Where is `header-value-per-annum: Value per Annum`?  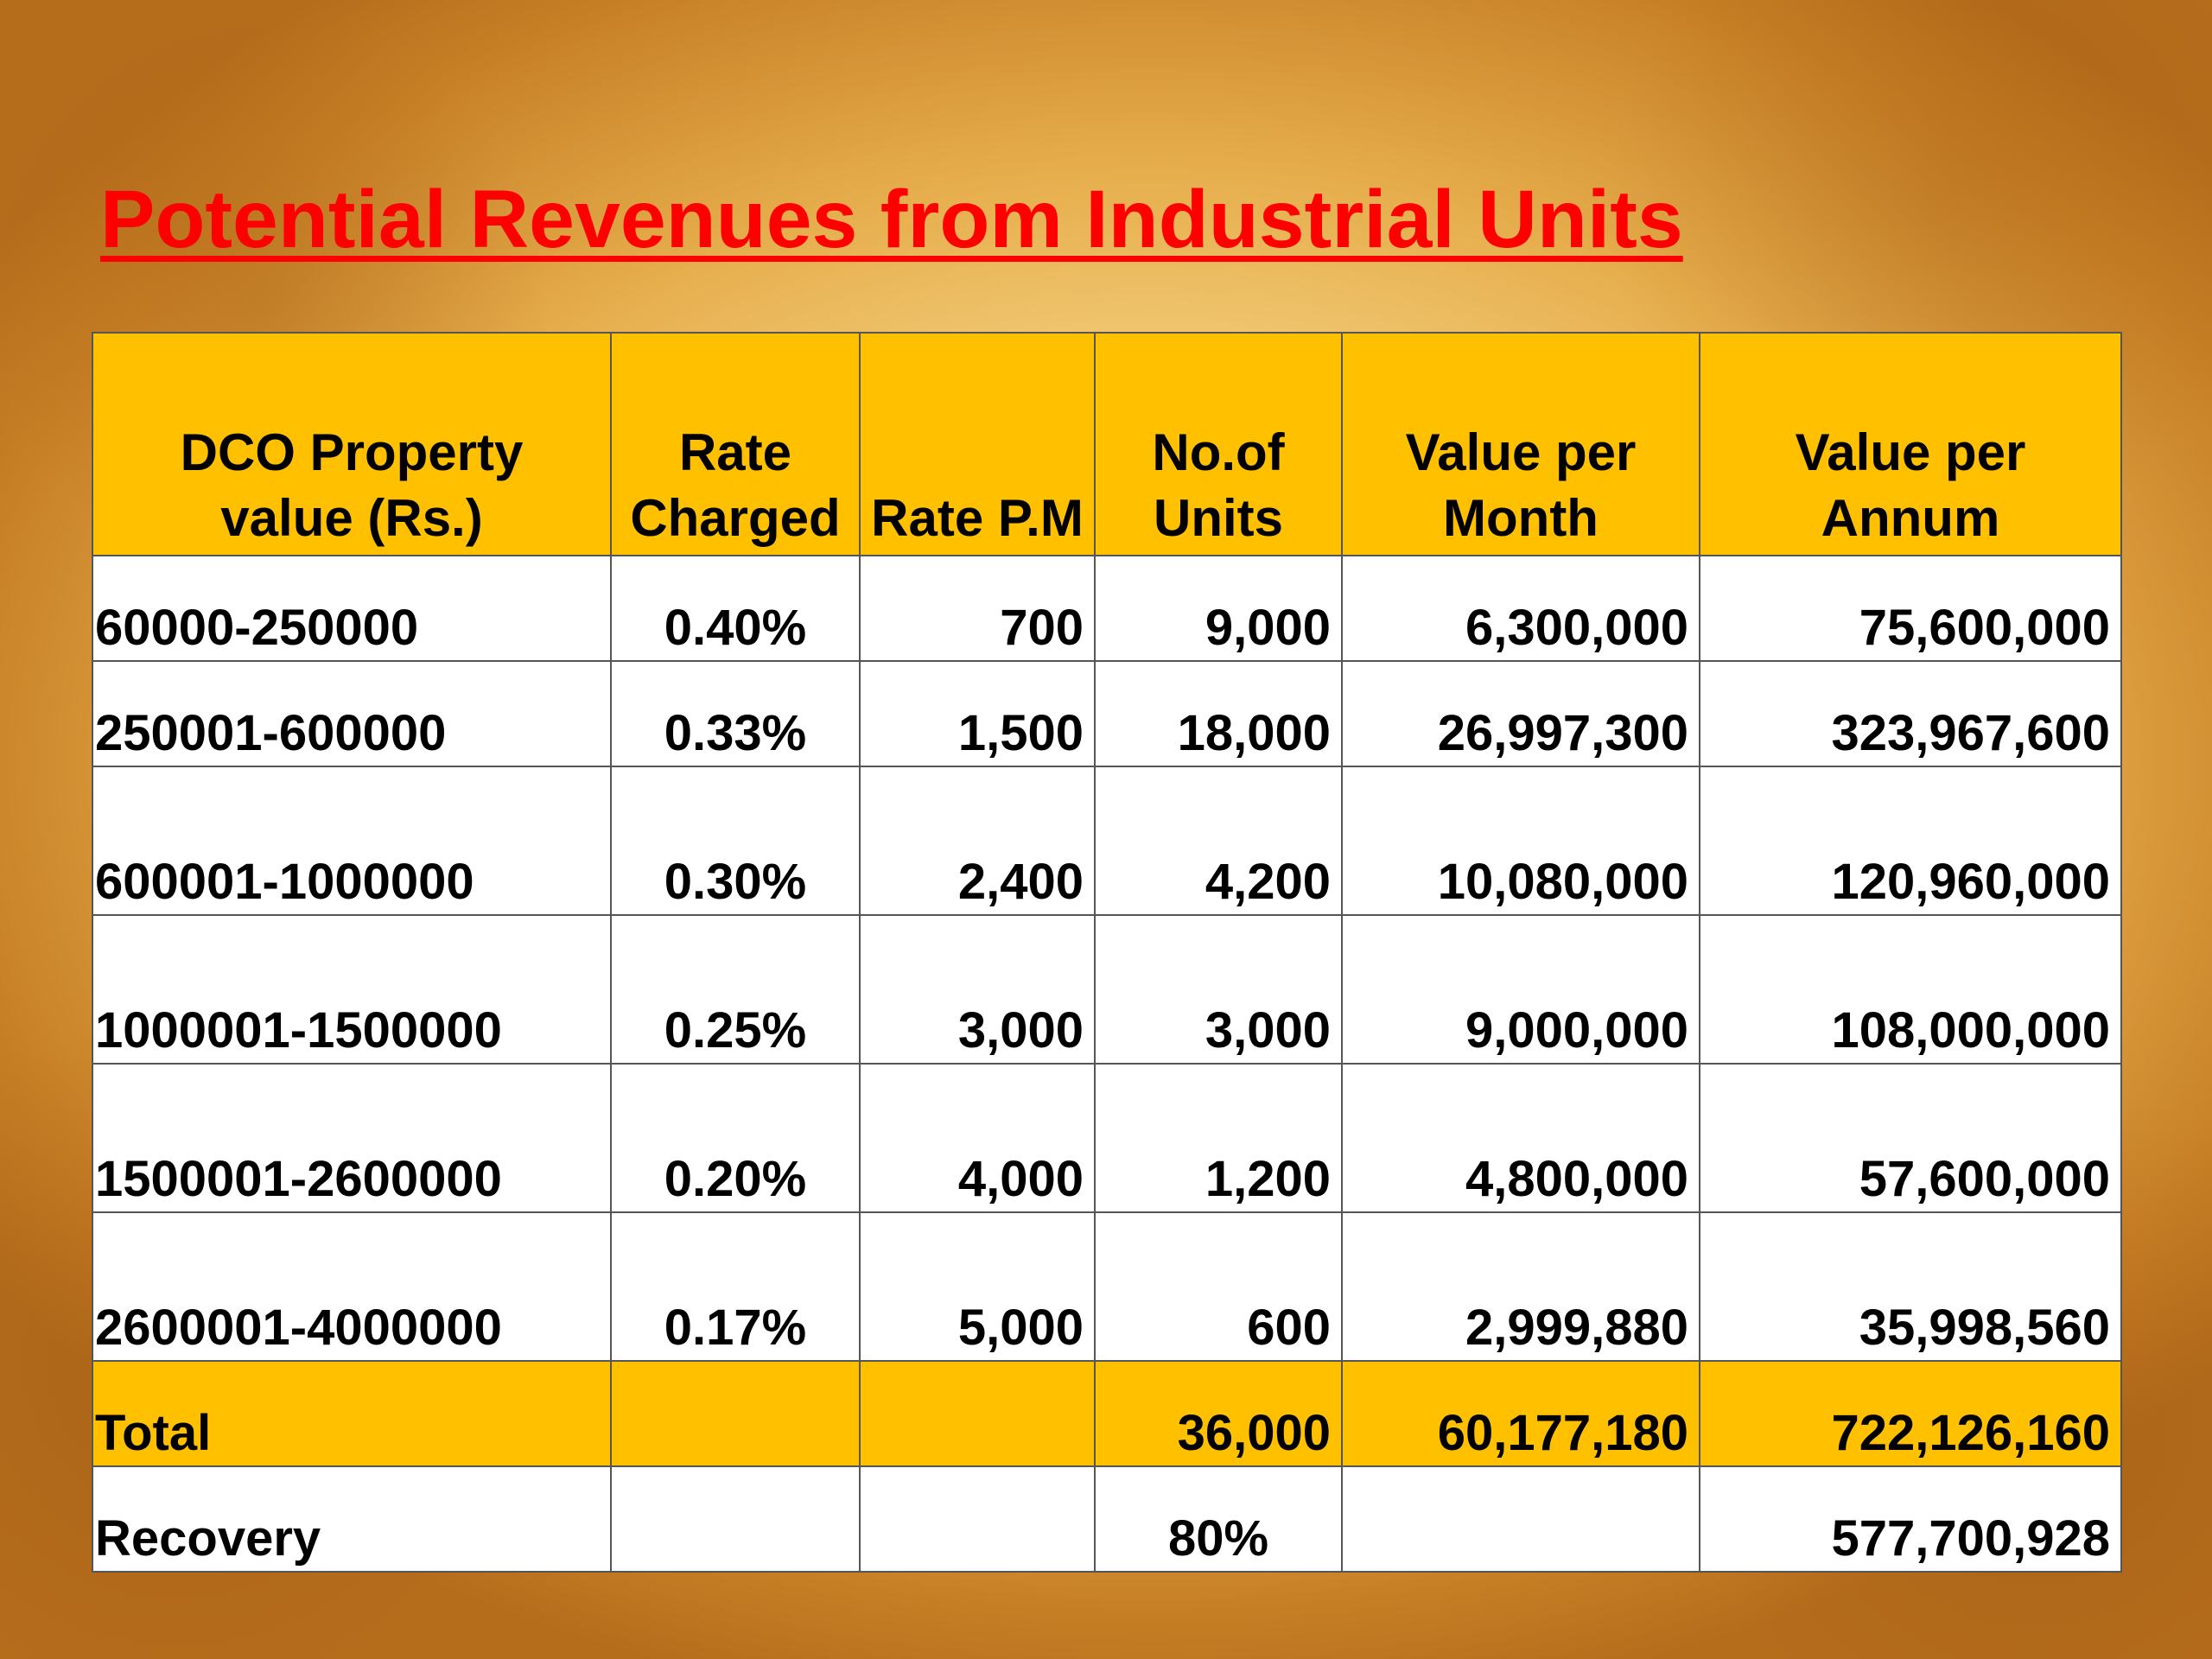
header-value-per-annum: Value per Annum is located at coordinates (1910, 444).